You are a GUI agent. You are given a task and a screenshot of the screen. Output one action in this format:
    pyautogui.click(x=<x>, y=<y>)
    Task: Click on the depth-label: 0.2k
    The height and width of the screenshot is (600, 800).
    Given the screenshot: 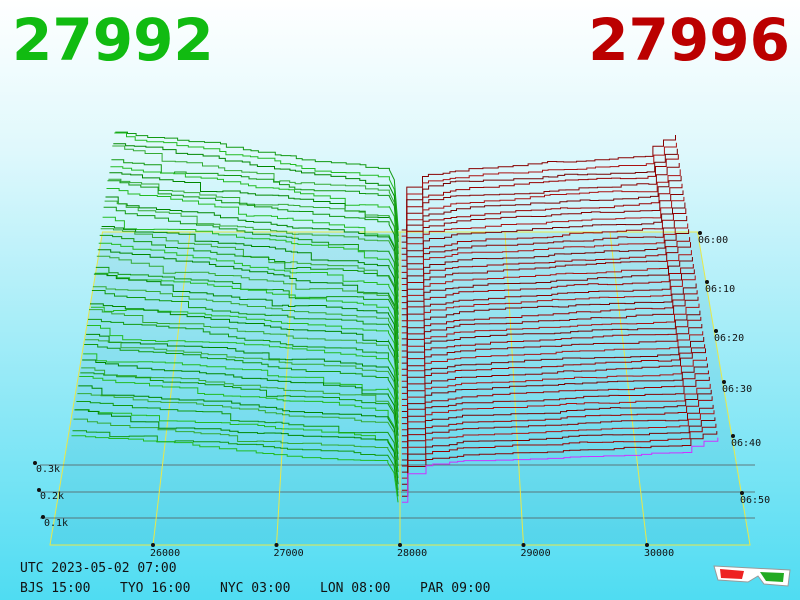 What is the action you would take?
    pyautogui.click(x=52, y=496)
    